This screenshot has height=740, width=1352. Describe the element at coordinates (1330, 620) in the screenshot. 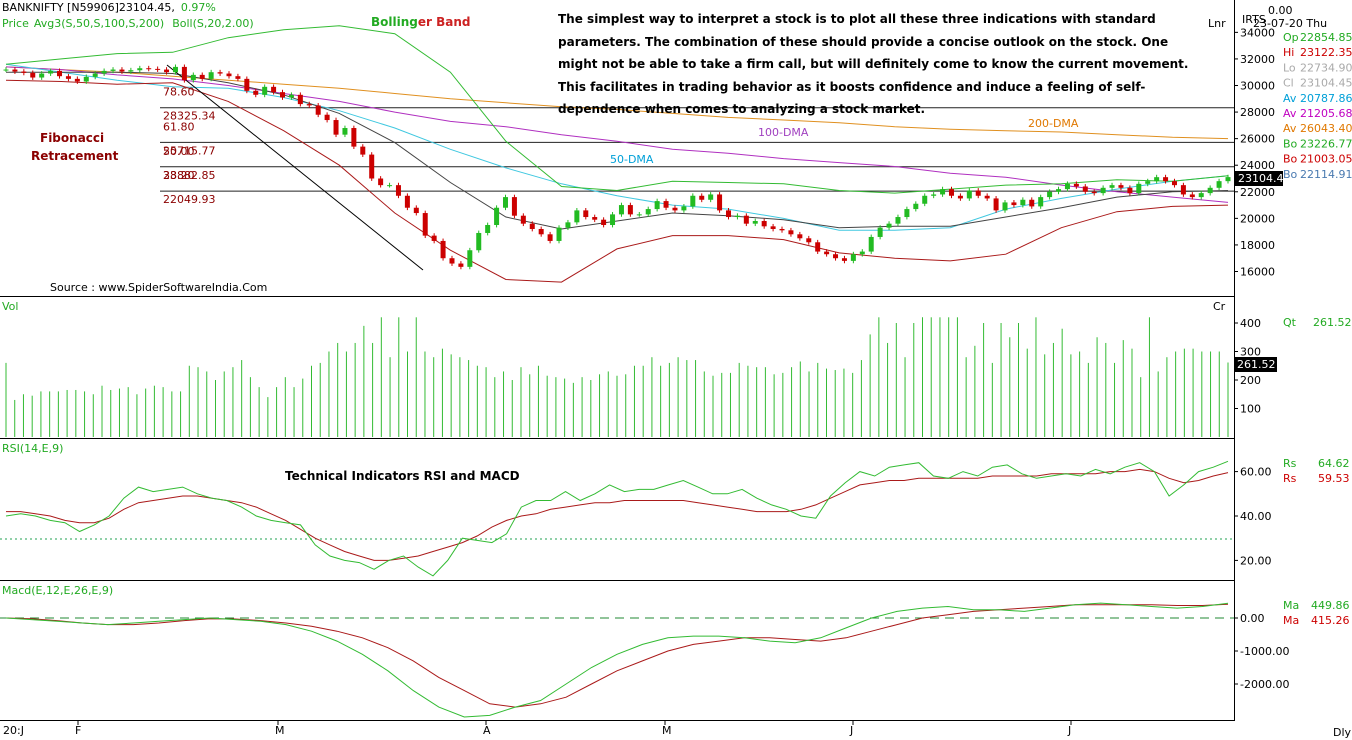

I see `macd-value-2: 415.26` at that location.